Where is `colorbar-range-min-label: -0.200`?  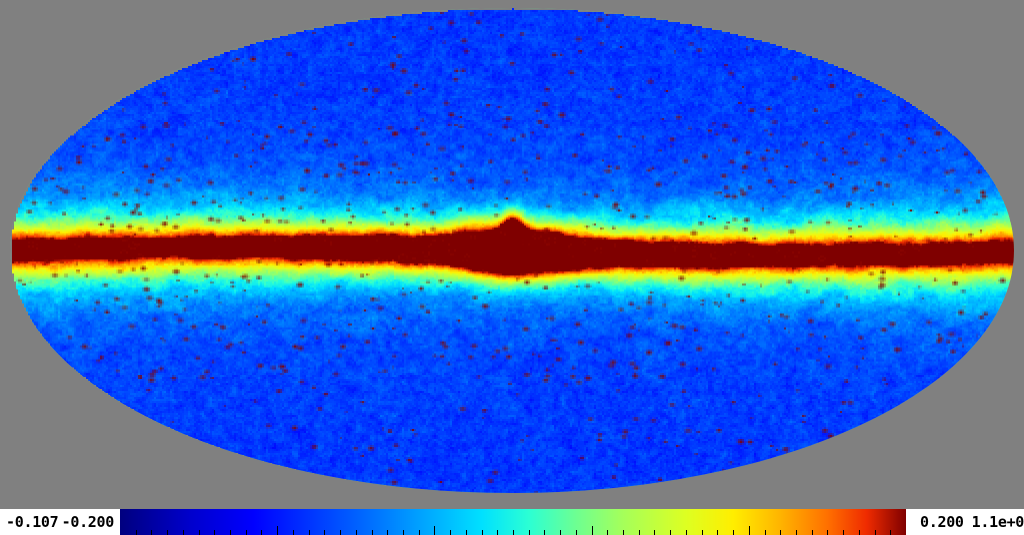 colorbar-range-min-label: -0.200 is located at coordinates (88, 522).